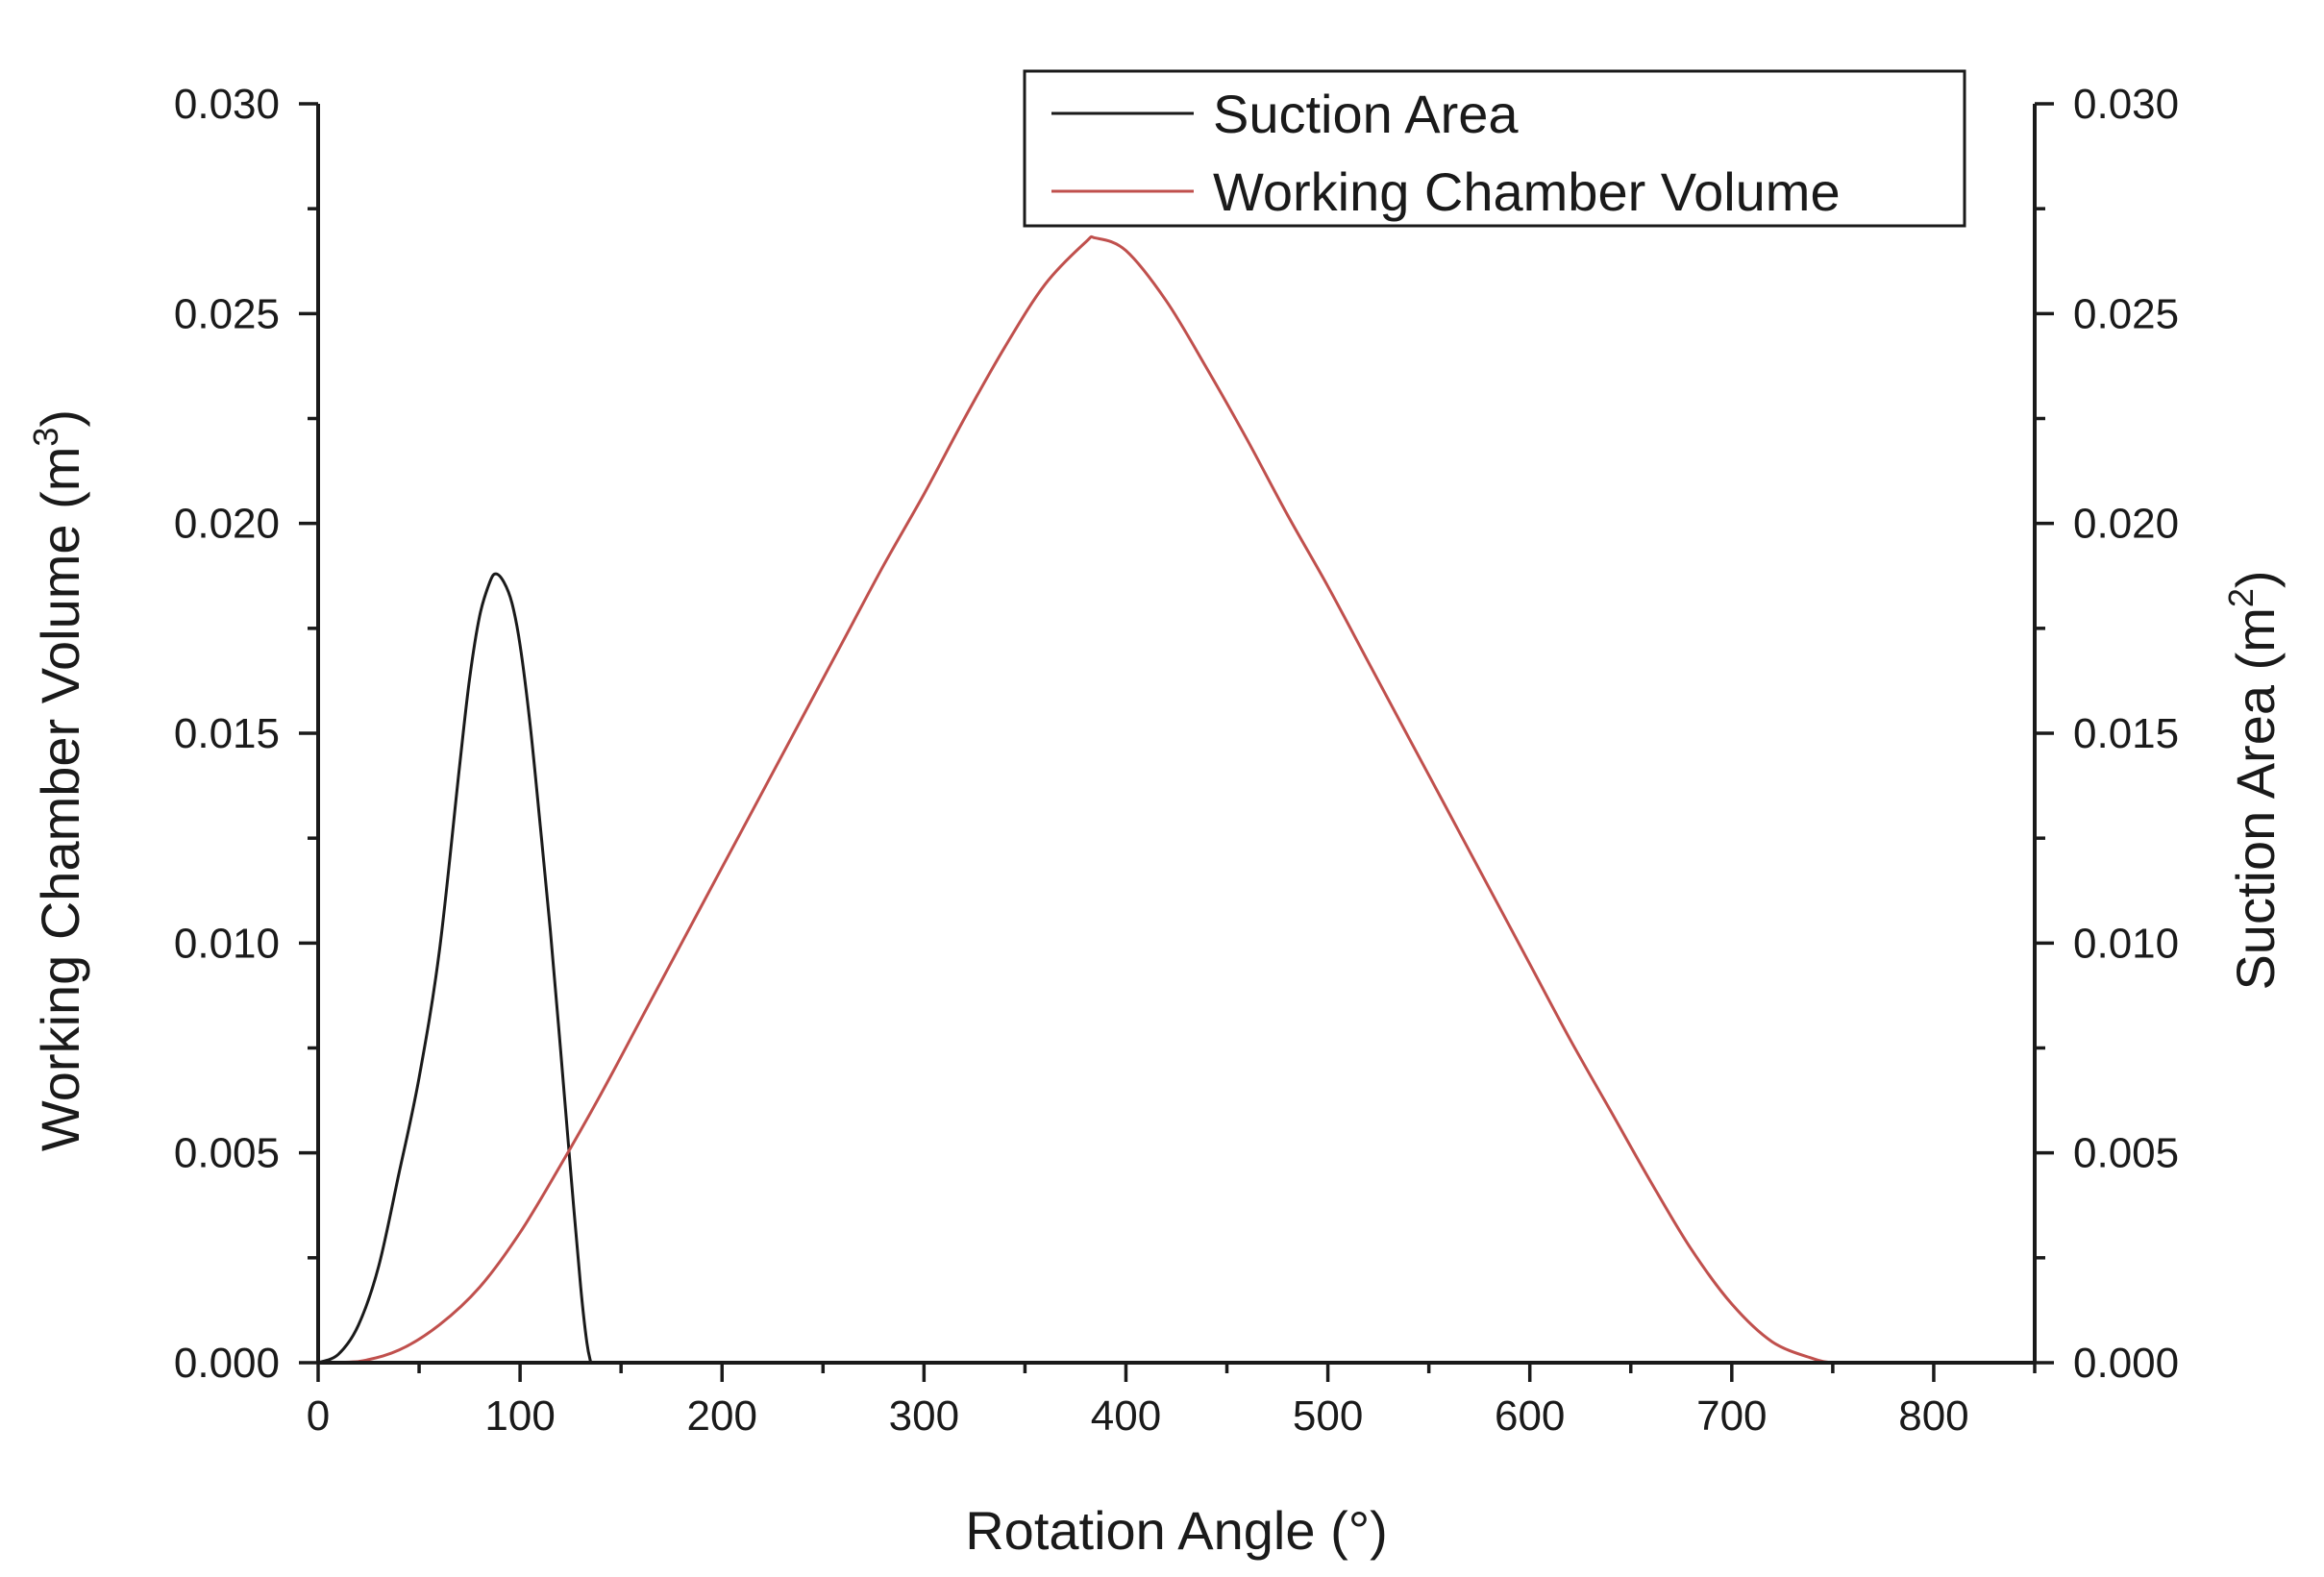 The width and height of the screenshot is (2324, 1577). I want to click on left-y-tick-label: 0.005, so click(227, 1153).